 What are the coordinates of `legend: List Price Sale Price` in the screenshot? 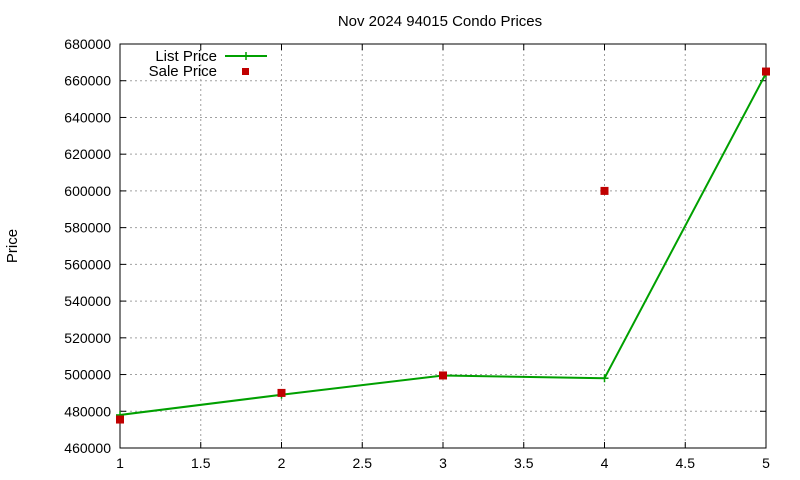 It's located at (208, 64).